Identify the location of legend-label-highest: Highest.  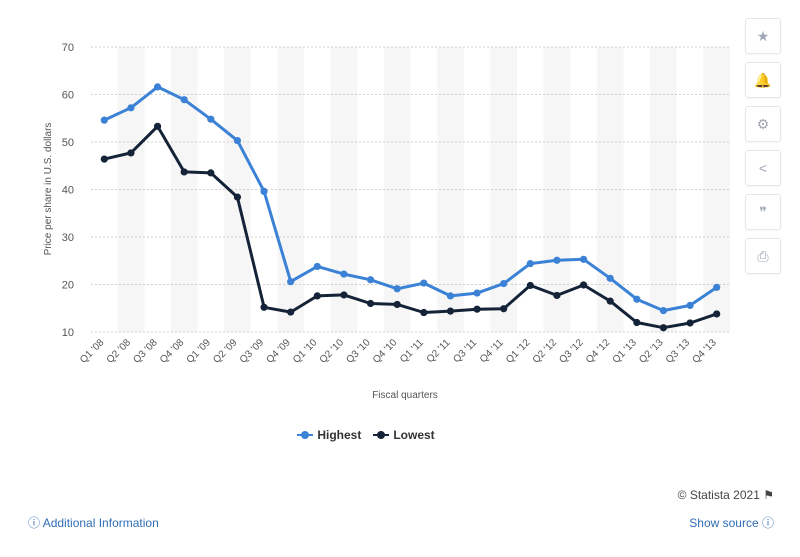
(339, 435).